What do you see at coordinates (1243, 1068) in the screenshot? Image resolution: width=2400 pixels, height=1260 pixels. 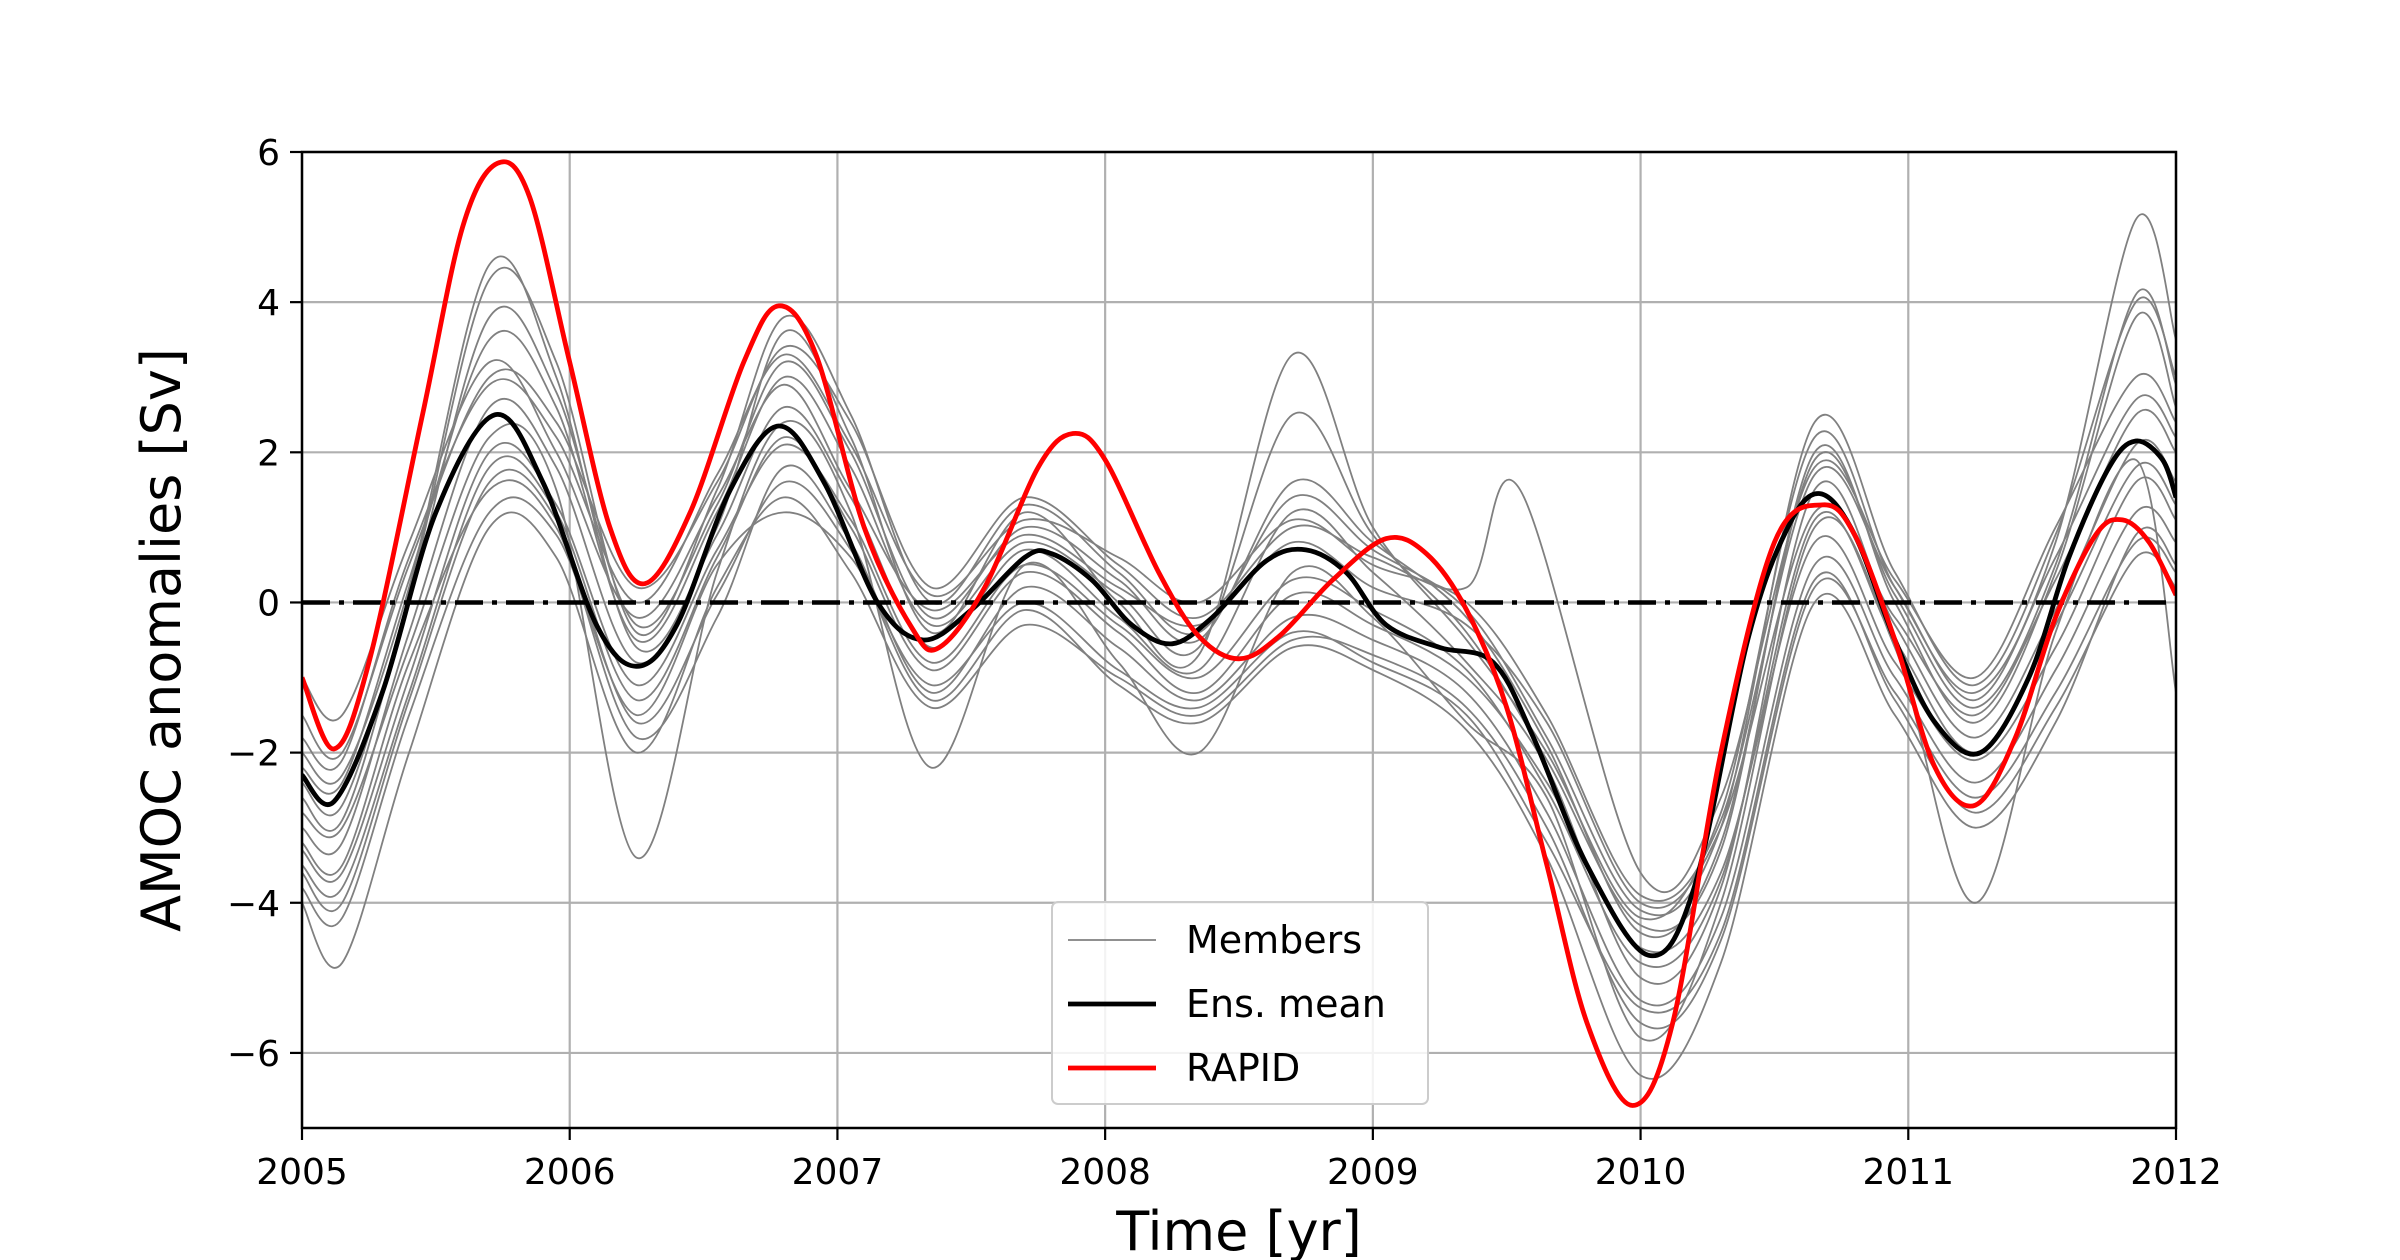 I see `legend-label-rapid: RAPID` at bounding box center [1243, 1068].